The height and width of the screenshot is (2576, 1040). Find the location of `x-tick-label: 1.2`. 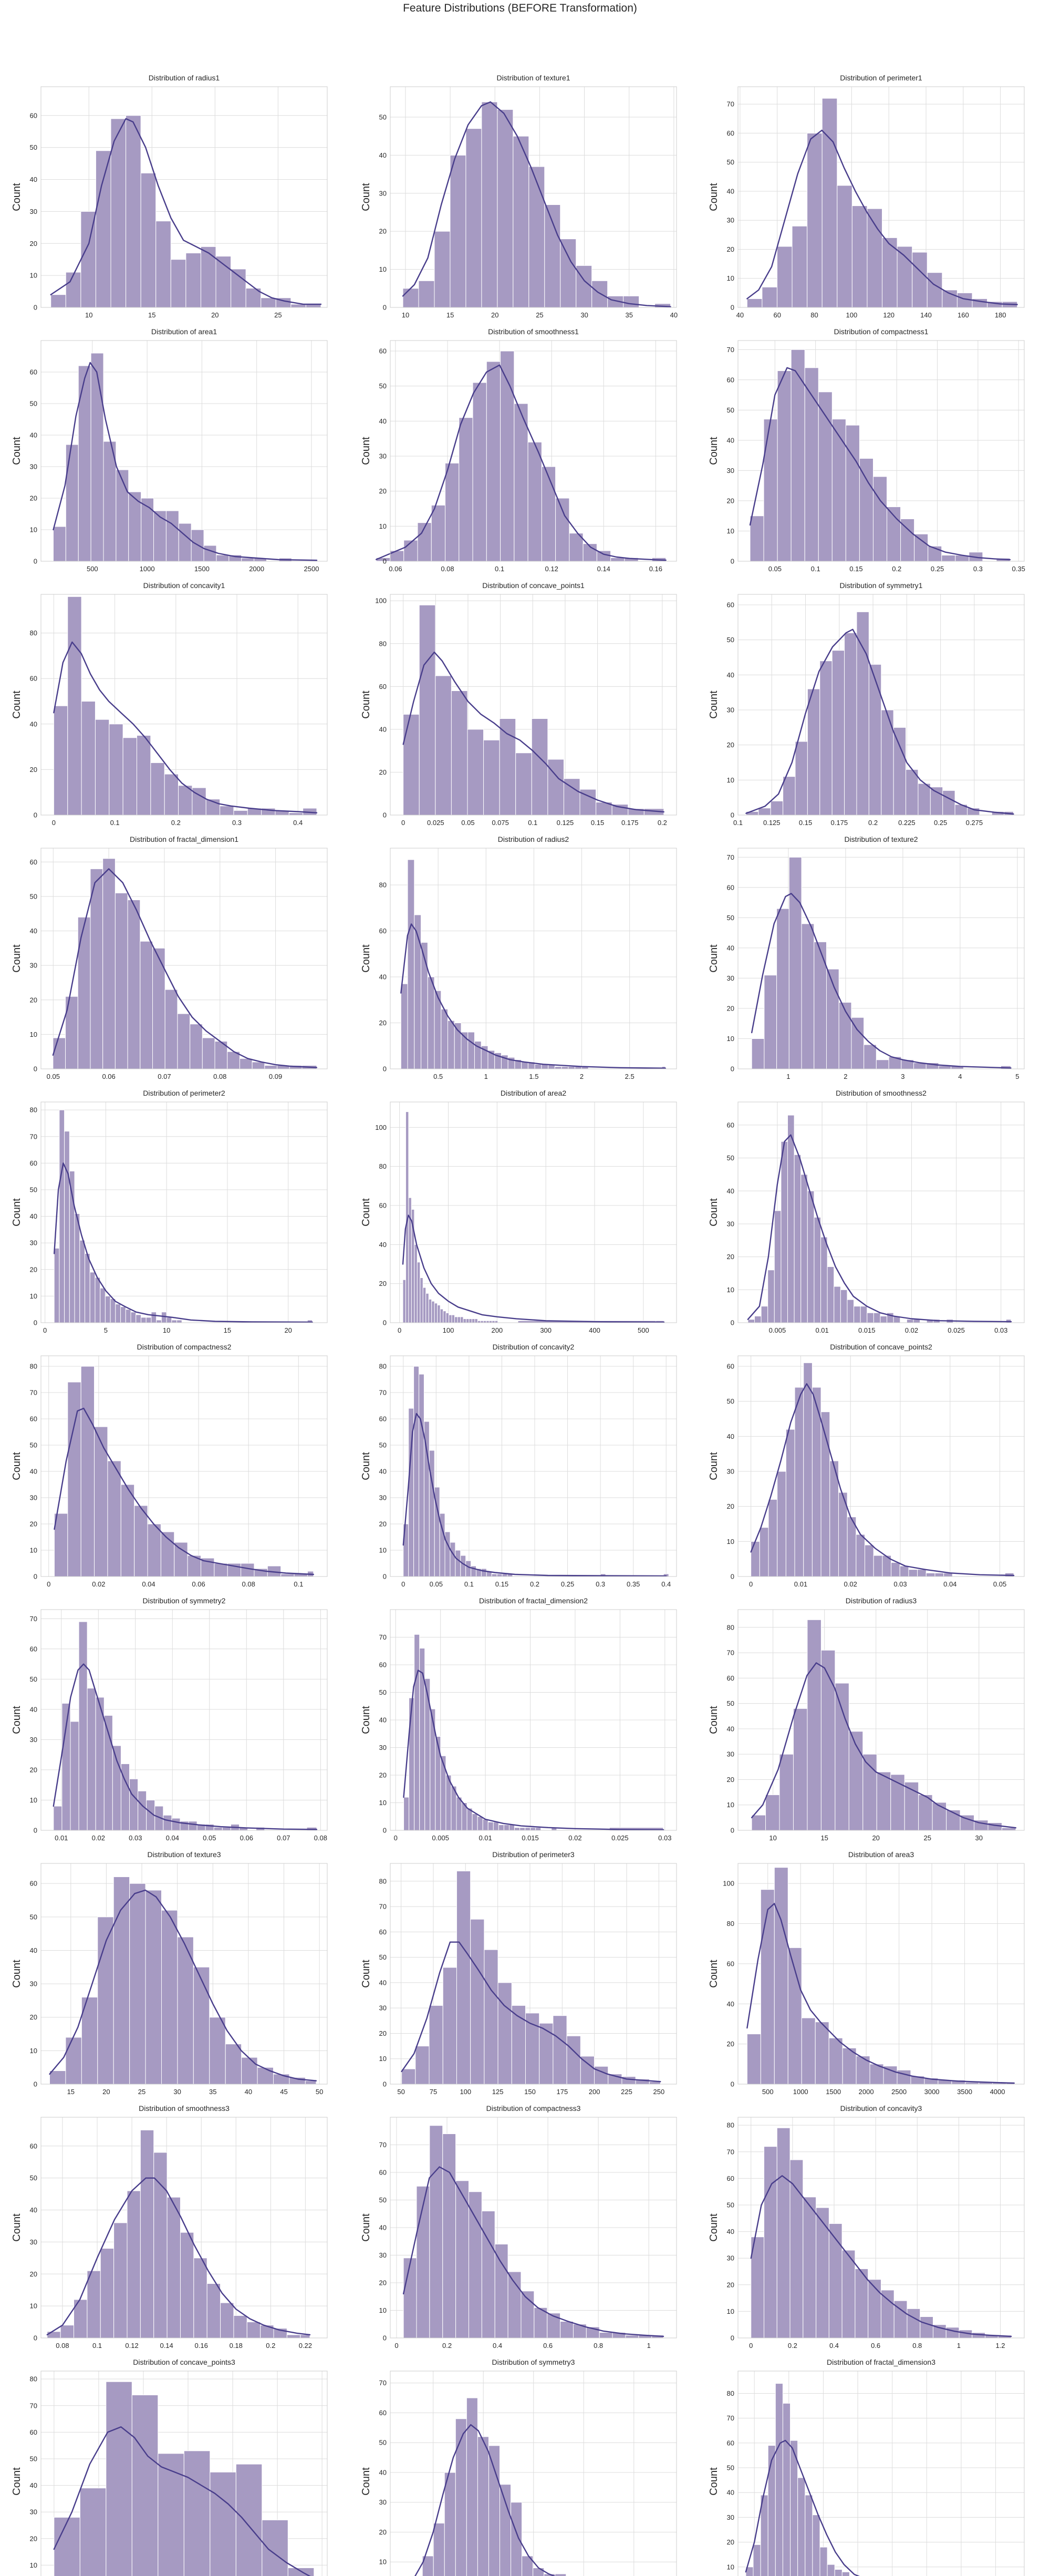

x-tick-label: 1.2 is located at coordinates (1000, 2346).